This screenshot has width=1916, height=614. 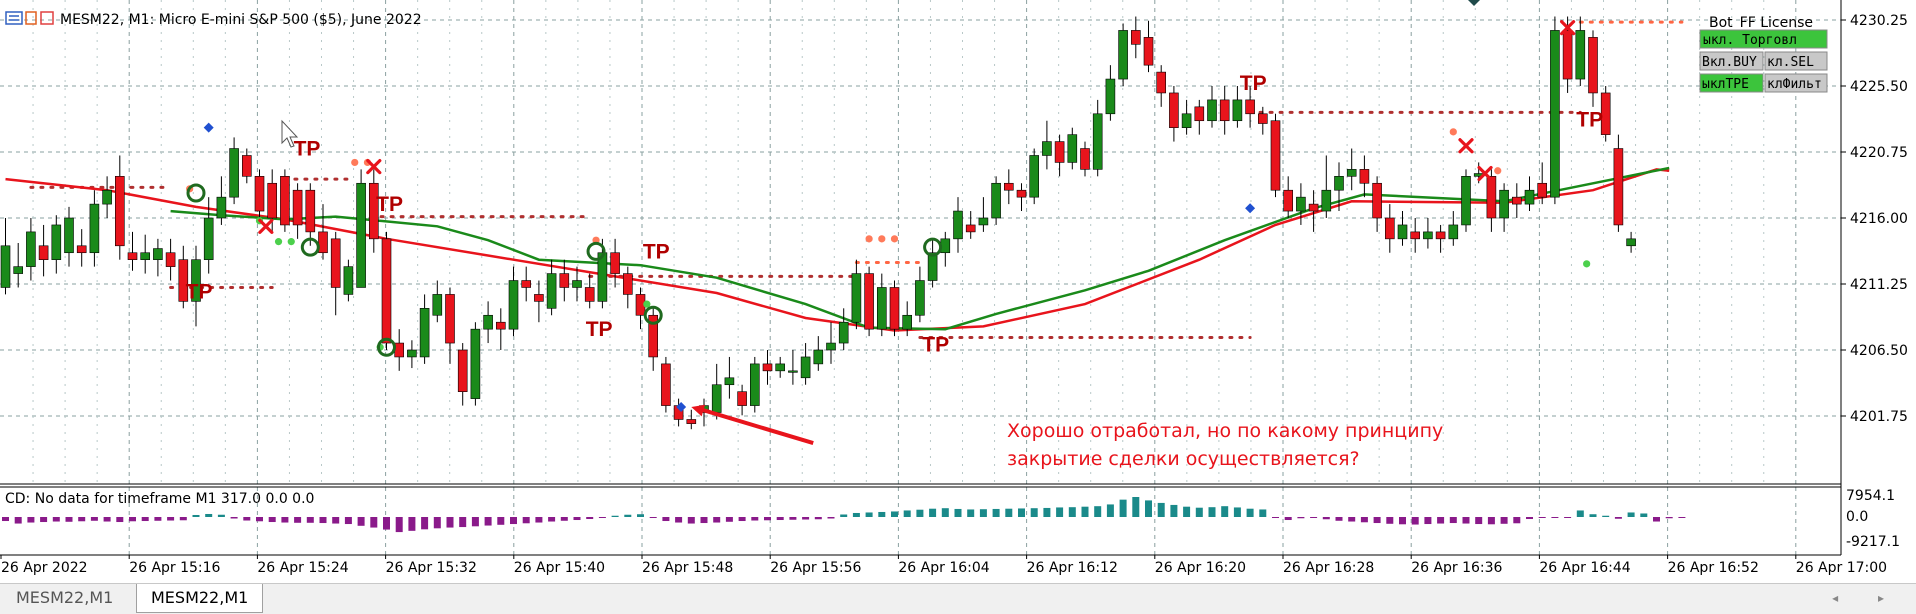 What do you see at coordinates (687, 568) in the screenshot?
I see `time-tick-label: 26 Apr 15:48` at bounding box center [687, 568].